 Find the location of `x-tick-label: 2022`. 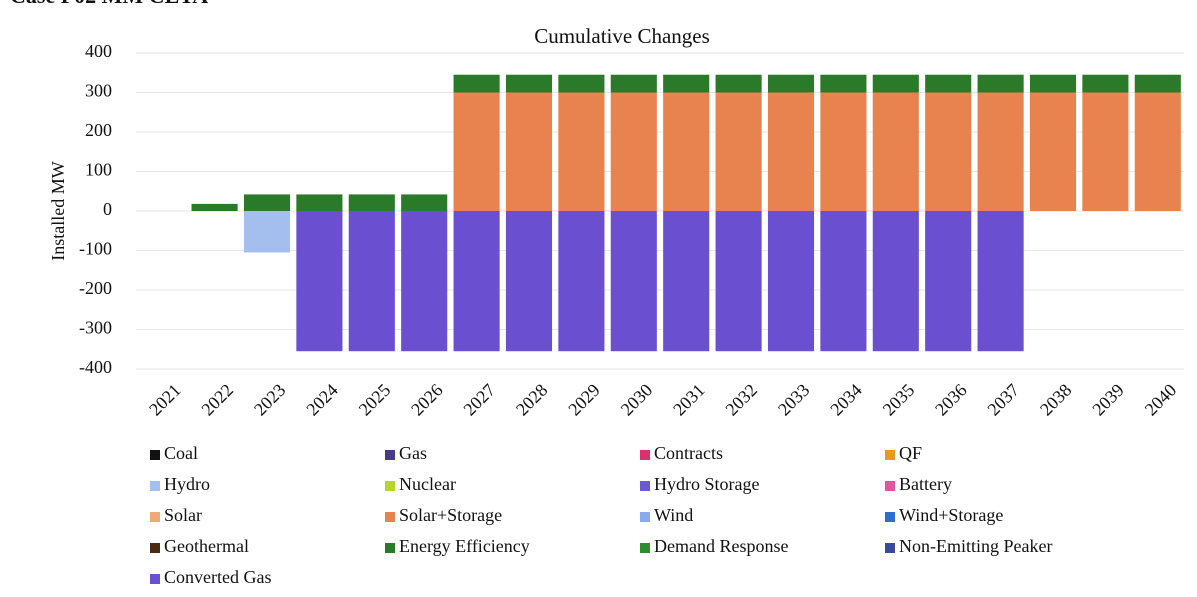

x-tick-label: 2022 is located at coordinates (217, 400).